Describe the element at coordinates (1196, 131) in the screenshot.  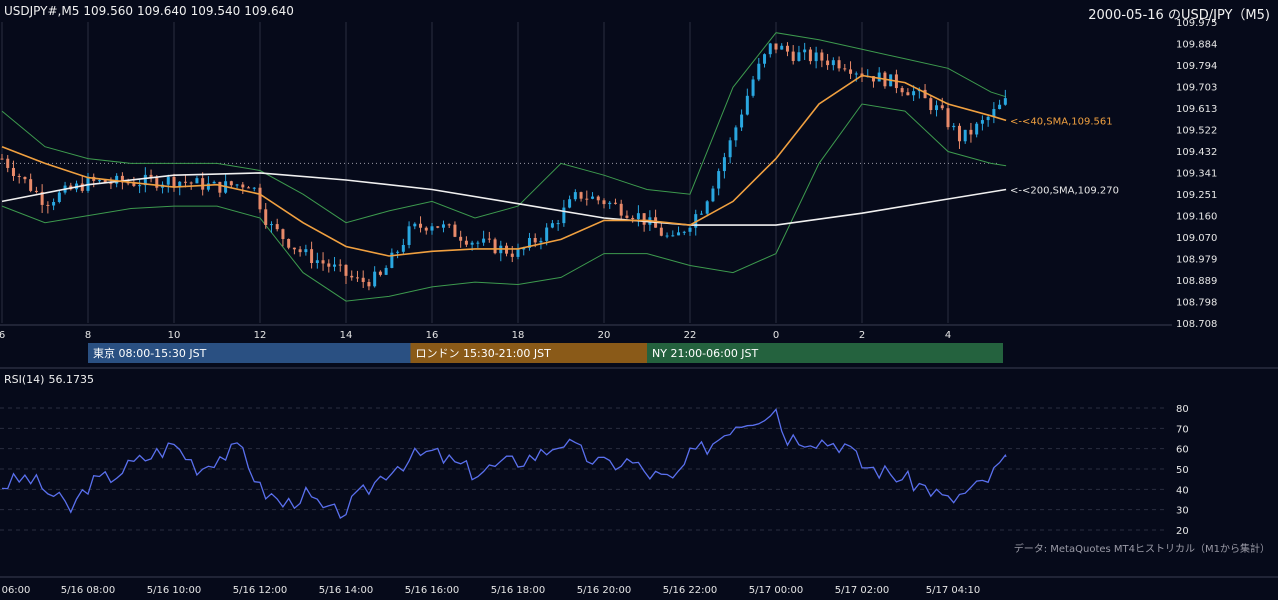
I see `price-tick-label: 109.522` at that location.